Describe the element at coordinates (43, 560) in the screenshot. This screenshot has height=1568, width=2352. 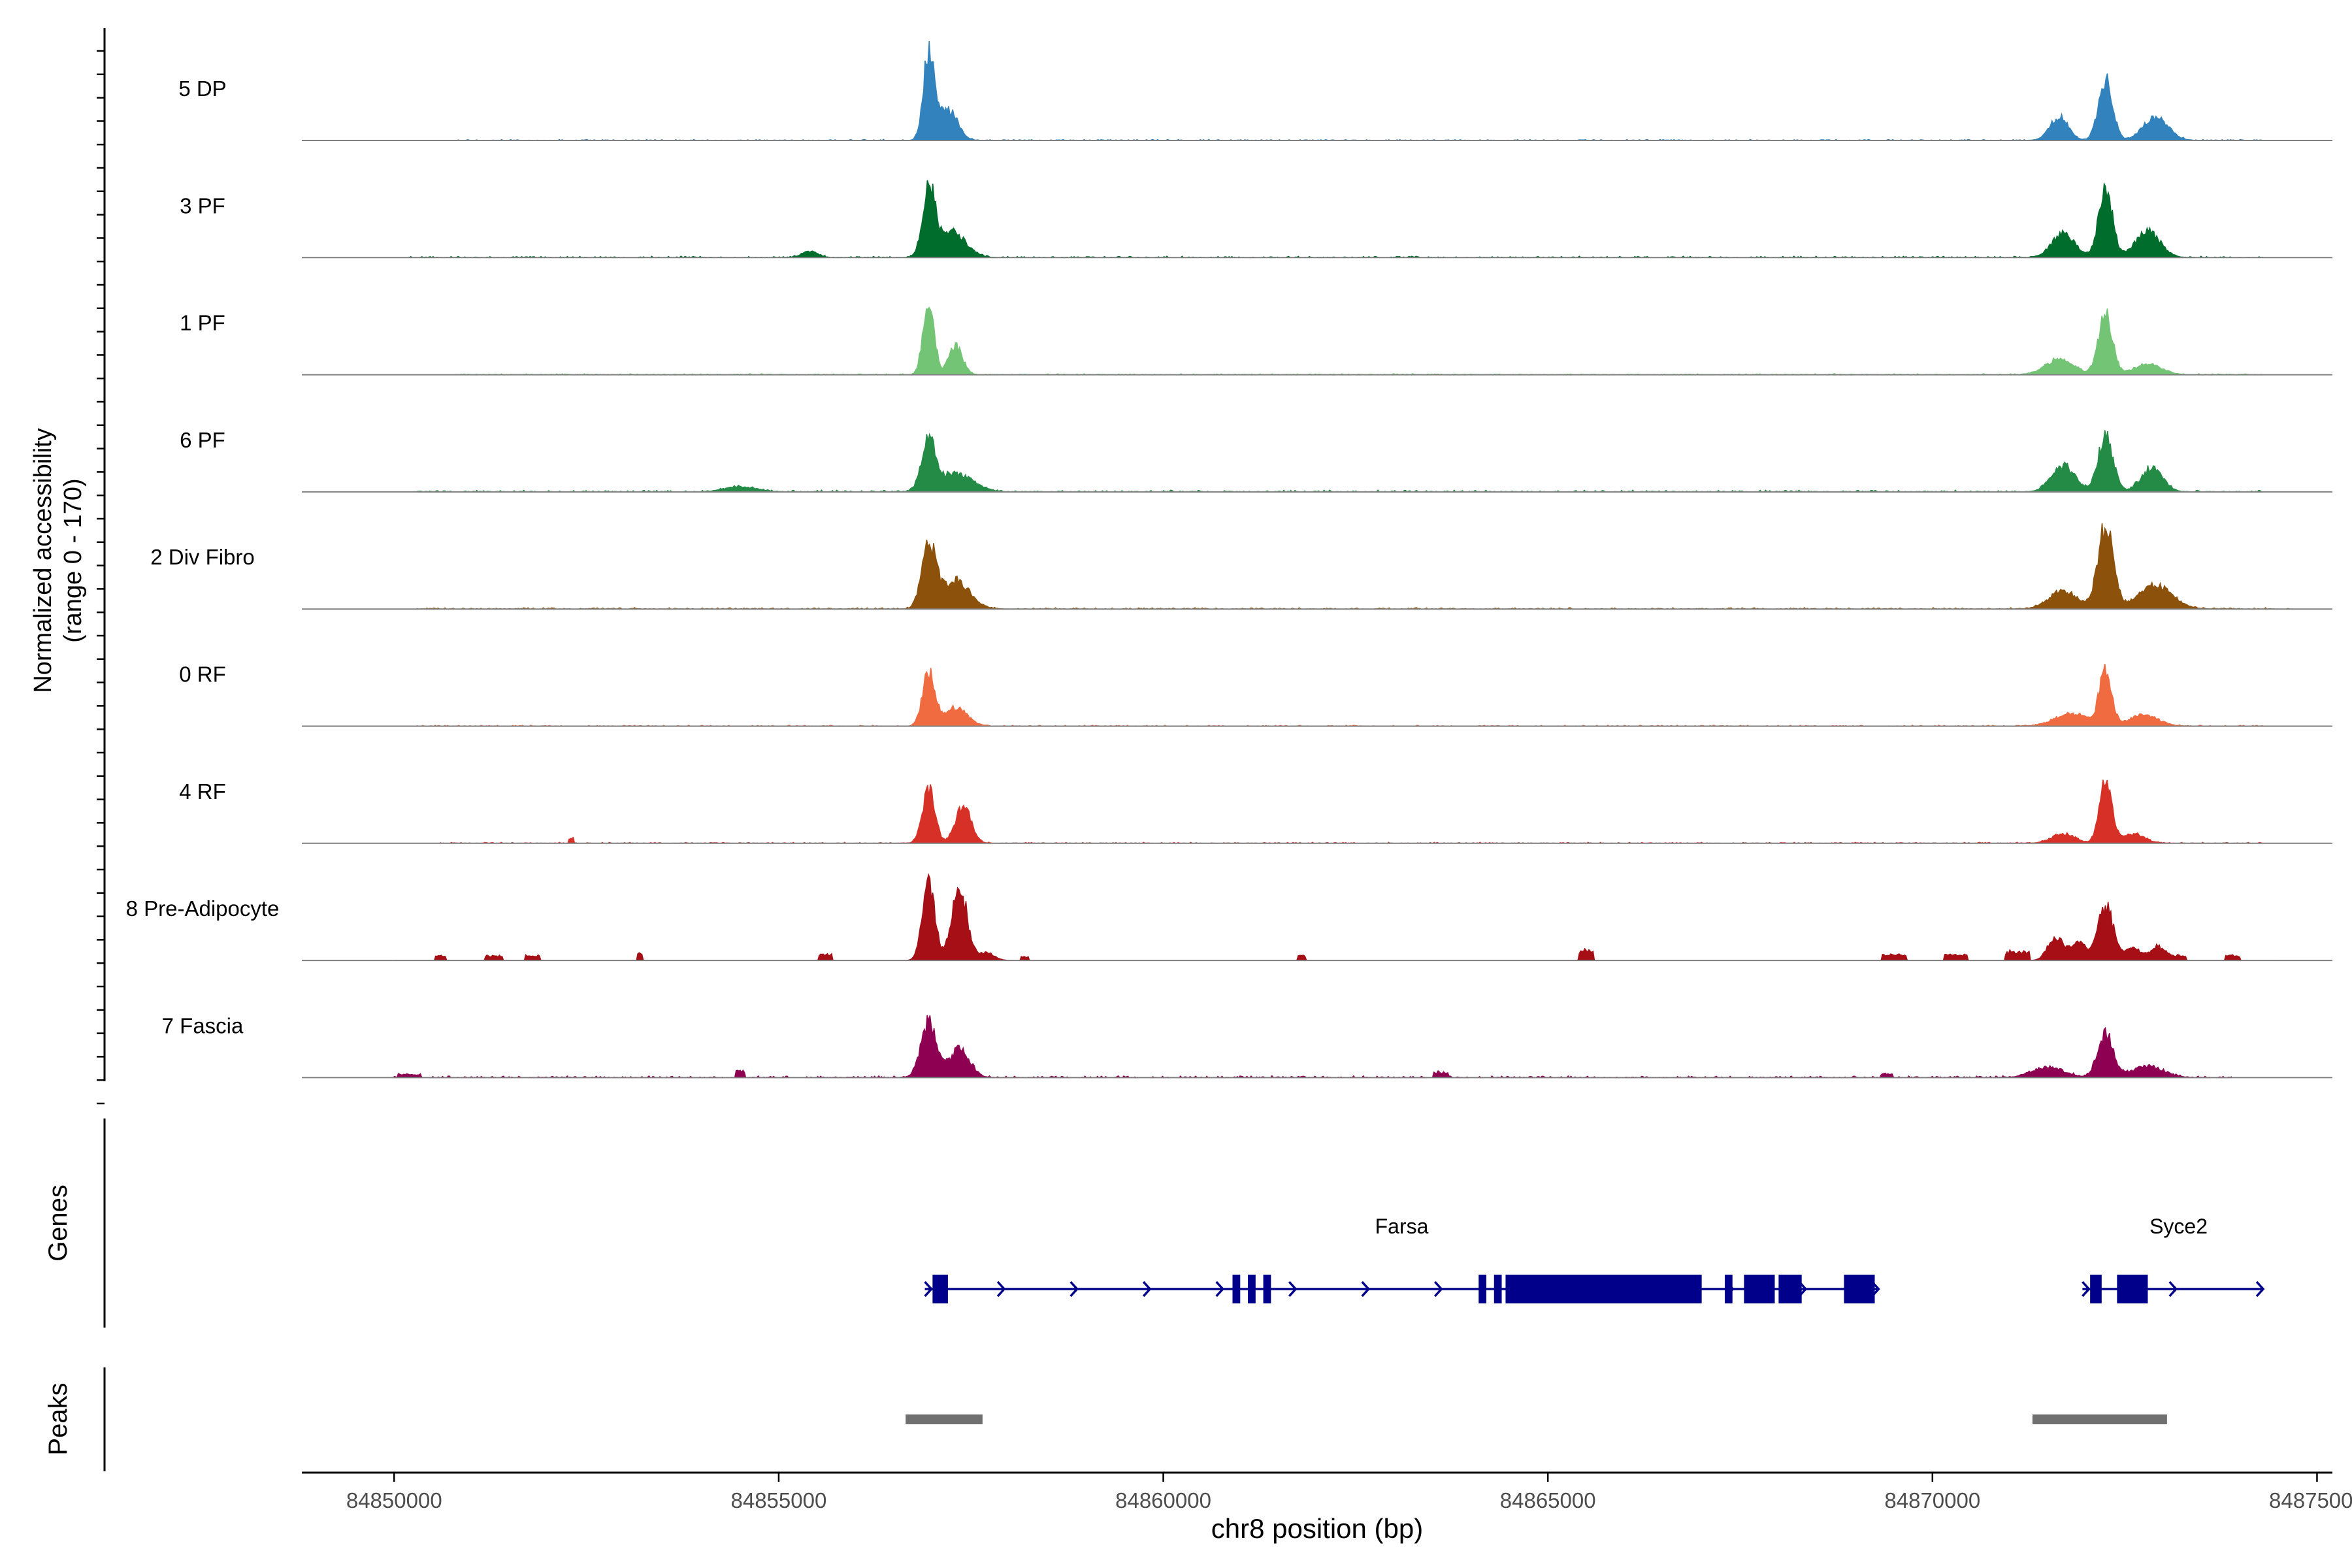
I see `y-axis-label-line1: Normalized accessibility` at that location.